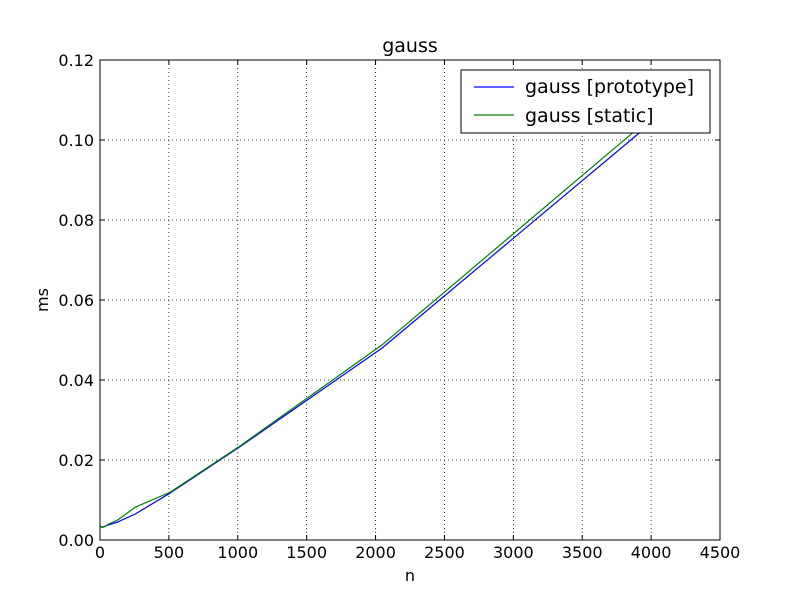 Image resolution: width=800 pixels, height=600 pixels. Describe the element at coordinates (42, 300) in the screenshot. I see `y-axis-label: ms` at that location.